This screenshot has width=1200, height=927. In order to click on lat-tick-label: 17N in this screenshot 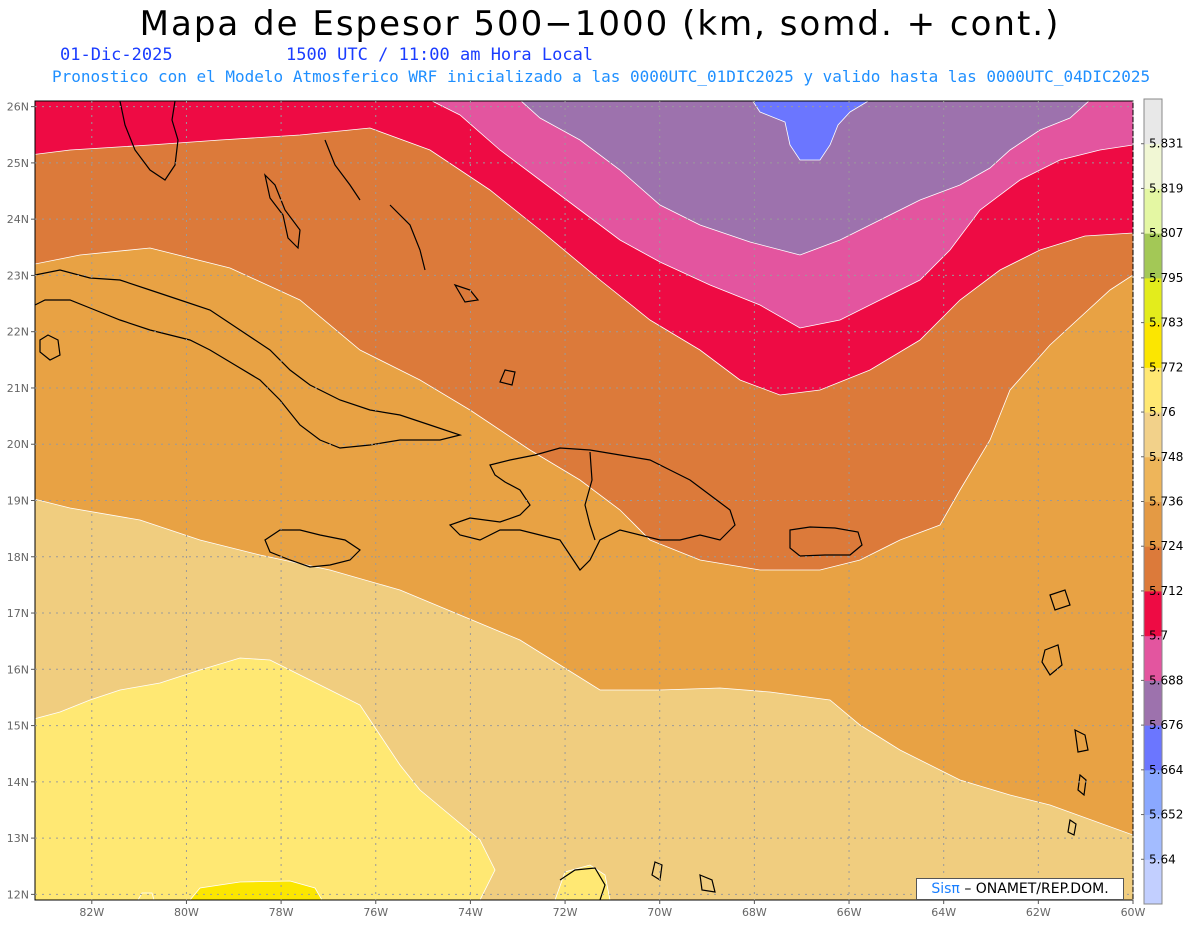, I will do `click(18, 613)`.